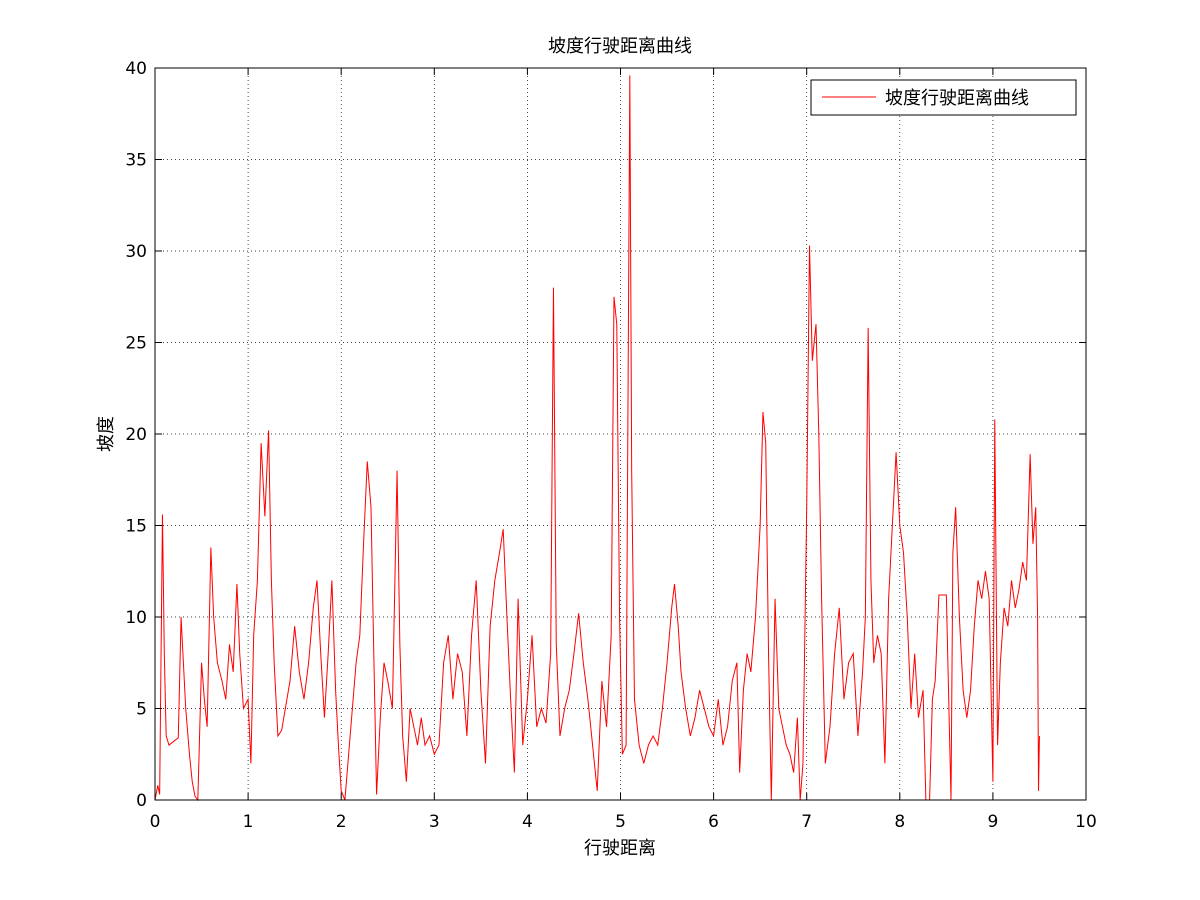  Describe the element at coordinates (136, 527) in the screenshot. I see `y-tick-label: 15` at that location.